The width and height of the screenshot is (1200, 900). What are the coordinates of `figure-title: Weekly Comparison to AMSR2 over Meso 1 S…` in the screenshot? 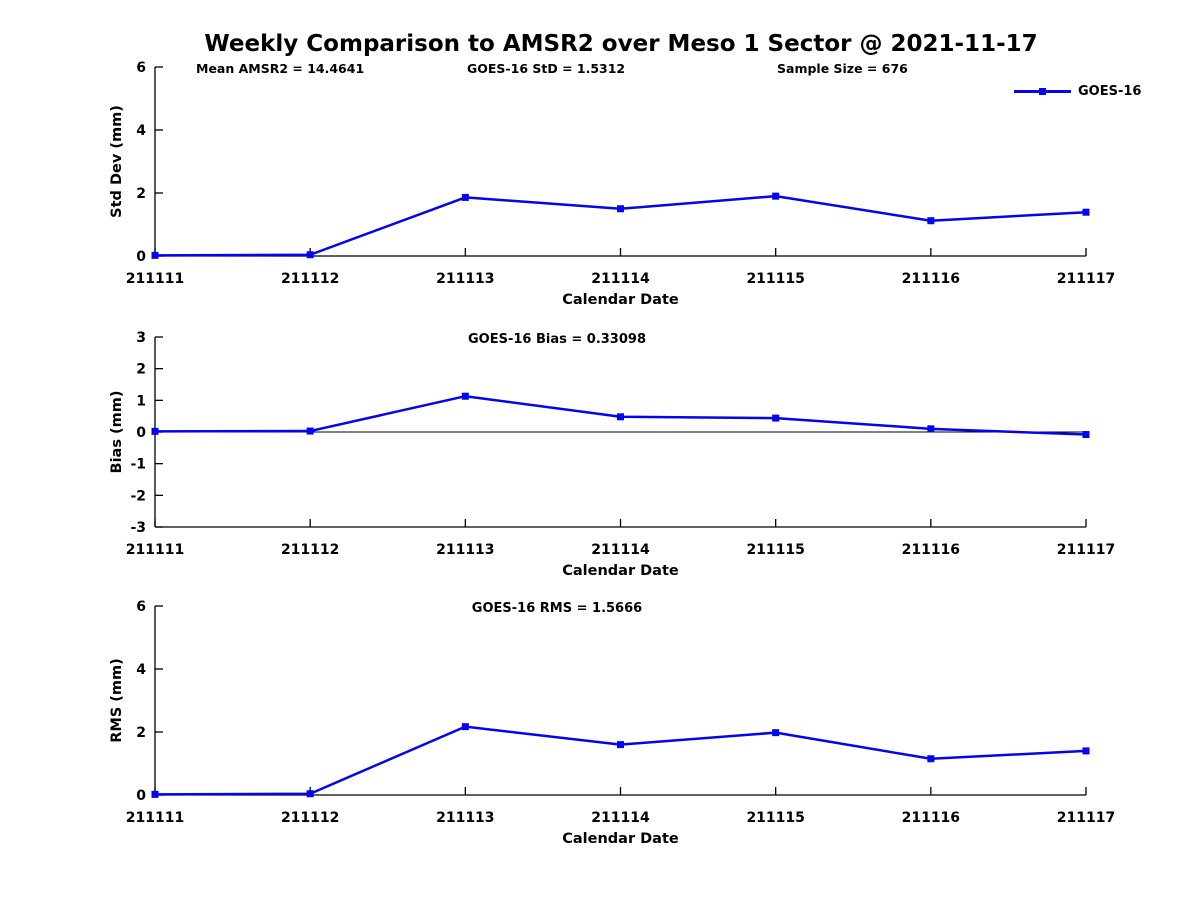 It's located at (621, 44).